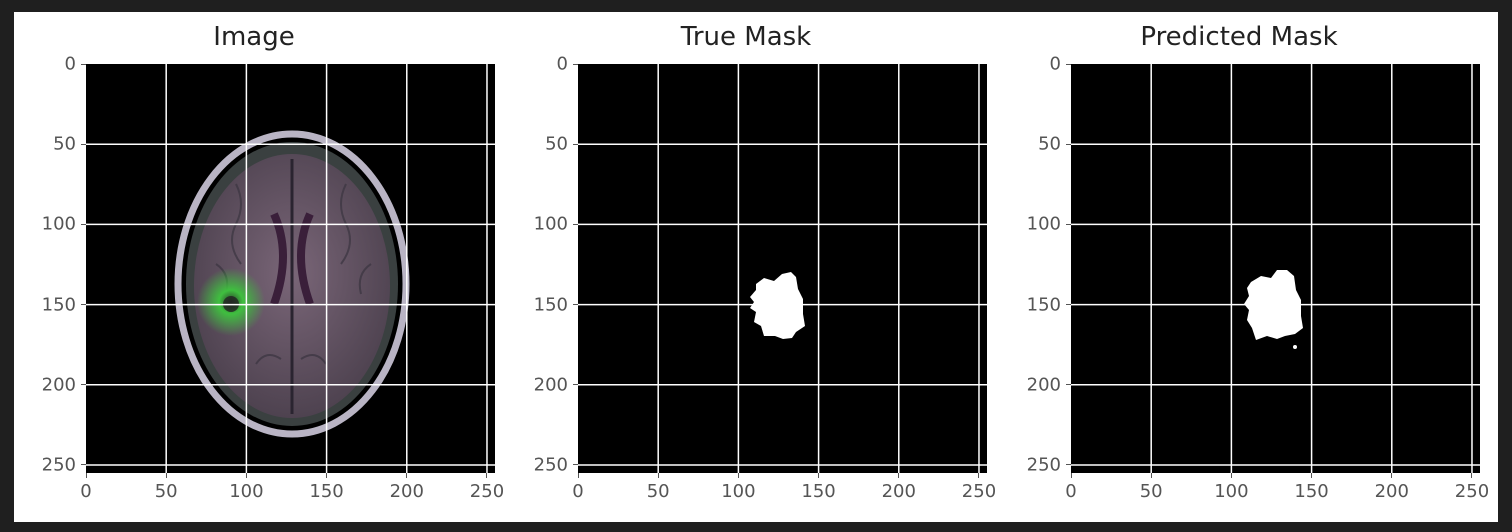  I want to click on skull-outline, so click(292, 284).